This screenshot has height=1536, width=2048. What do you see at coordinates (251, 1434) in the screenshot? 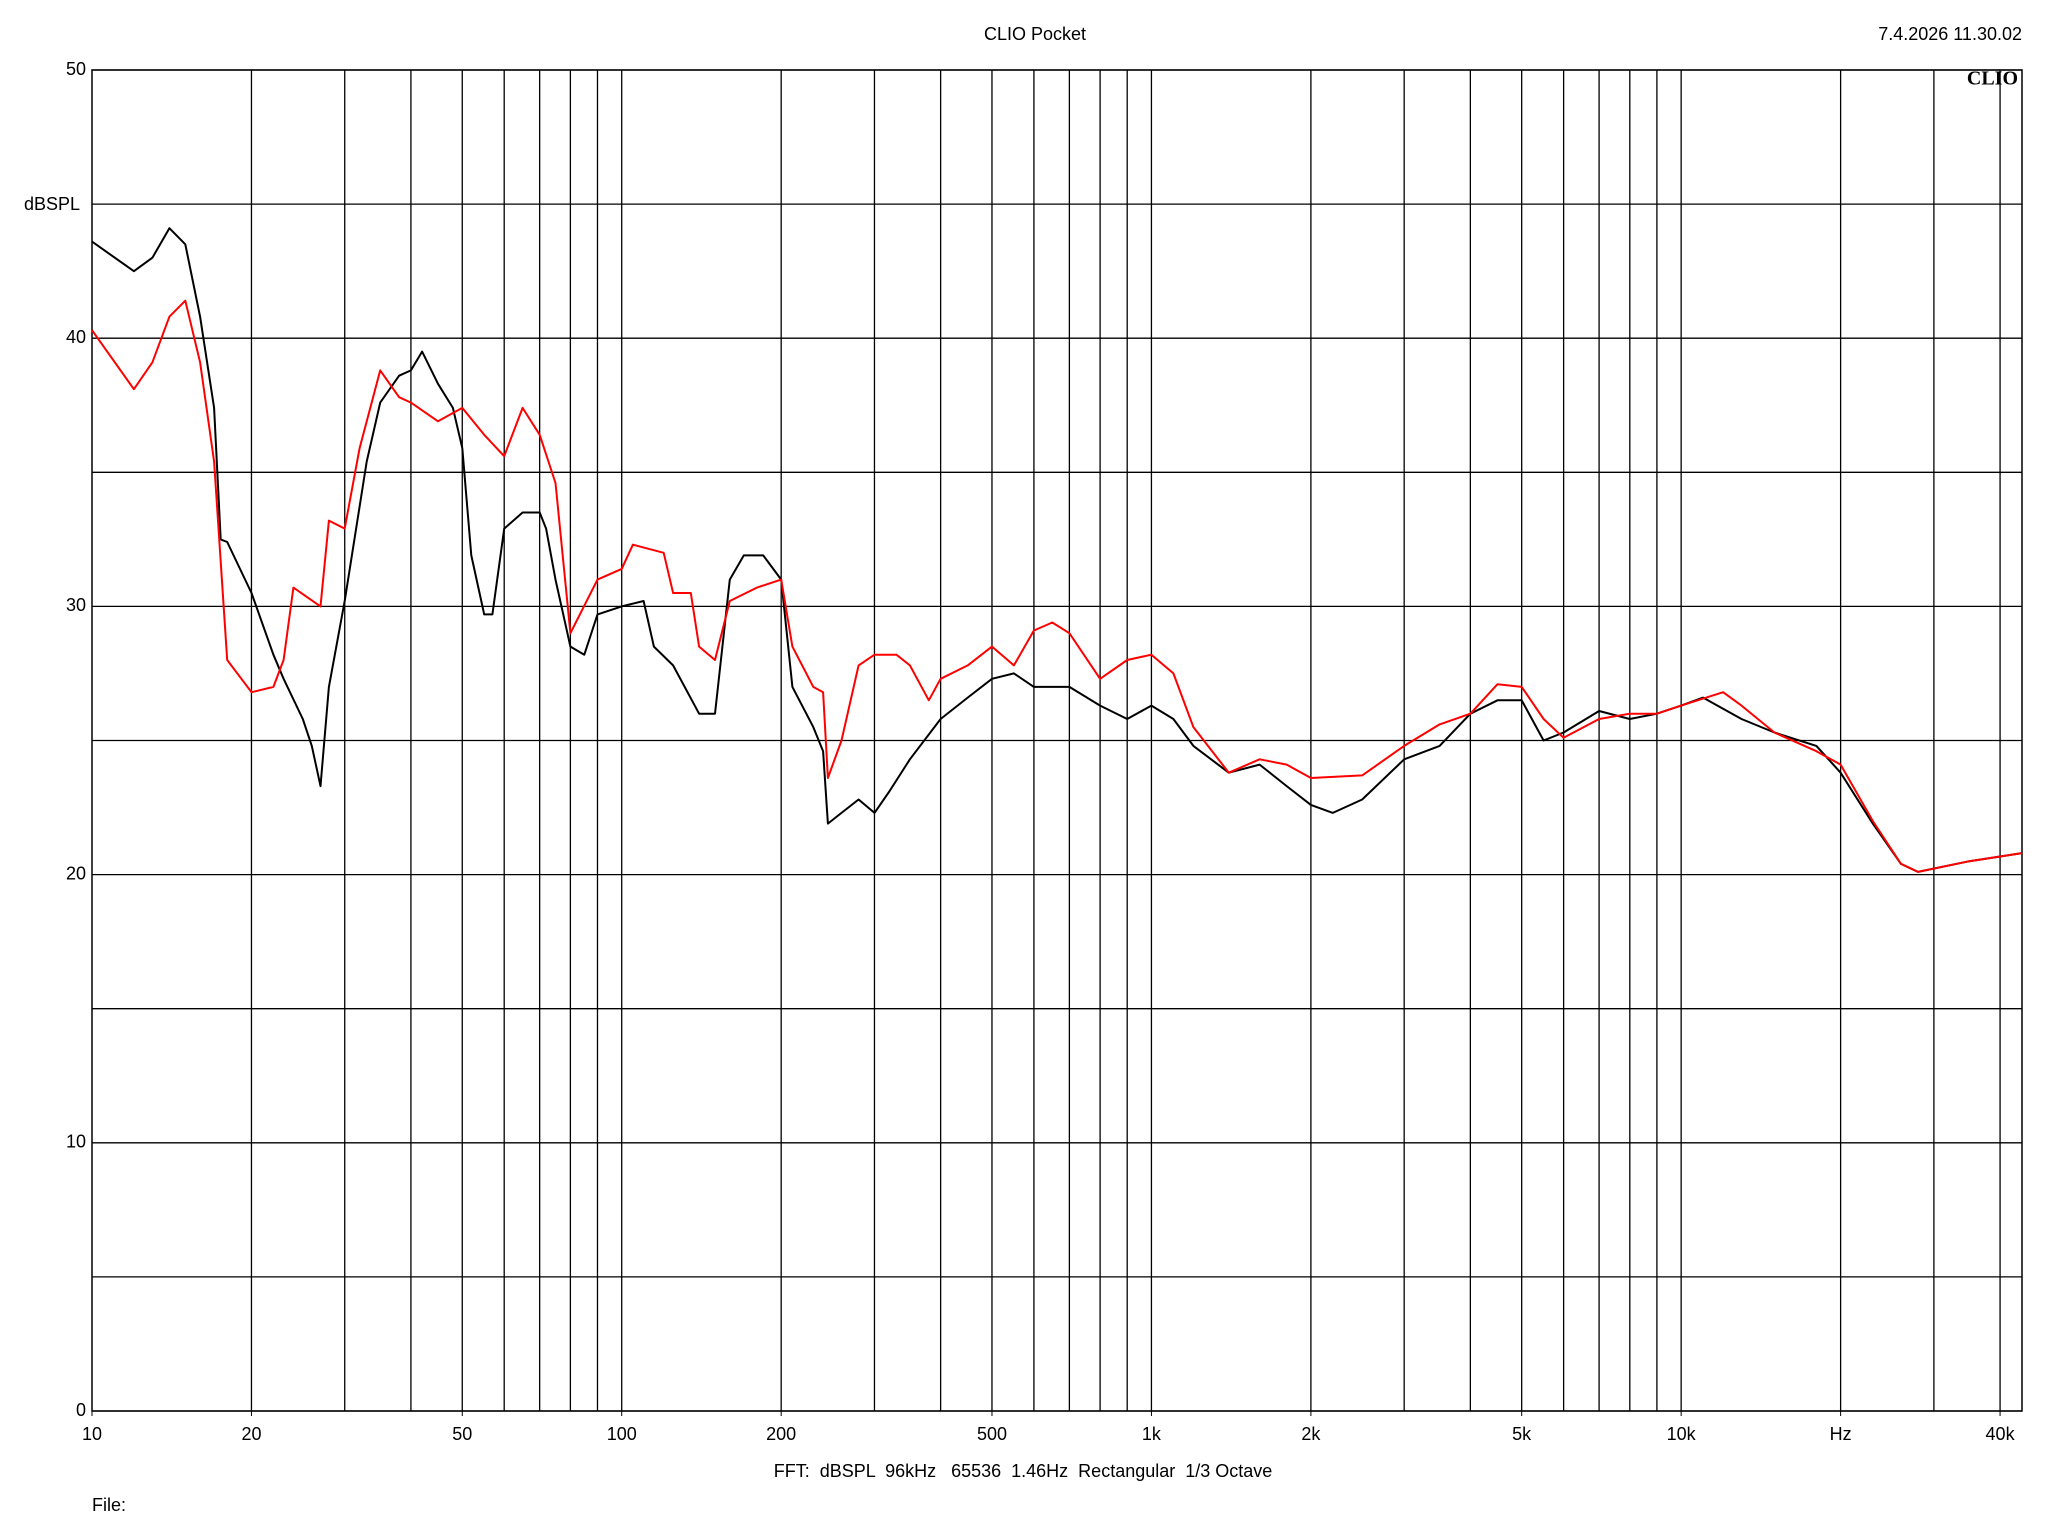
I see `x-tick-label: 20` at bounding box center [251, 1434].